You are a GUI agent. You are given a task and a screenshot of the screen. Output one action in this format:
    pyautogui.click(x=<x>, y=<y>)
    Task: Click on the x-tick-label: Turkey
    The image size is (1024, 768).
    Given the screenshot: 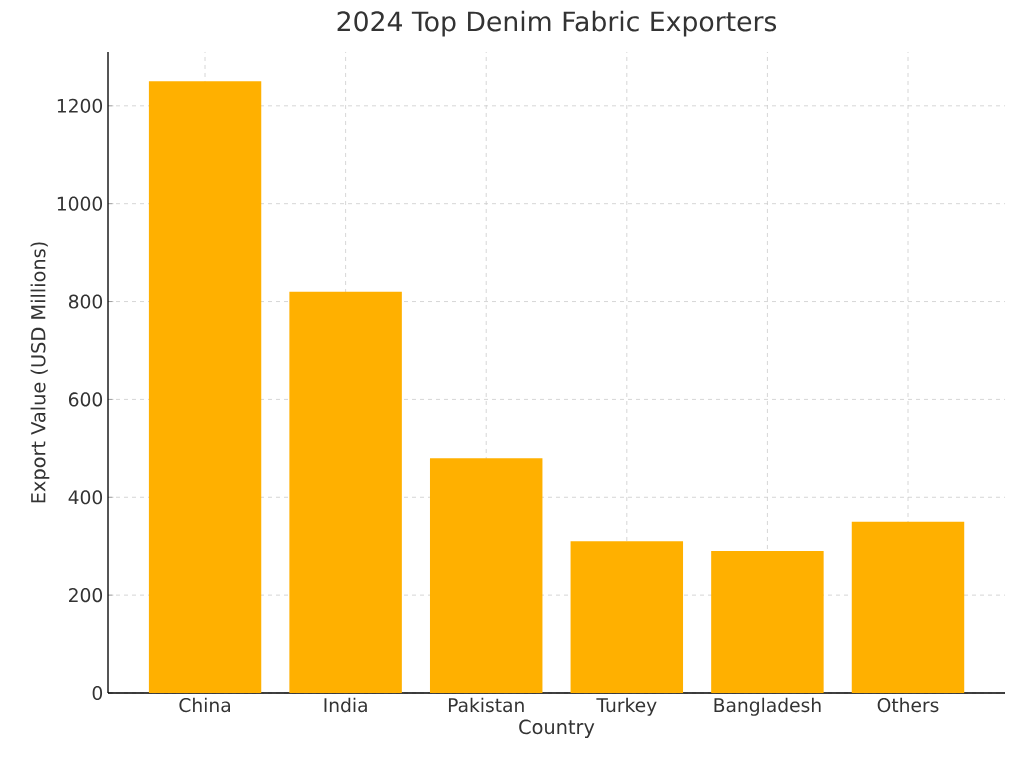 What is the action you would take?
    pyautogui.click(x=626, y=706)
    